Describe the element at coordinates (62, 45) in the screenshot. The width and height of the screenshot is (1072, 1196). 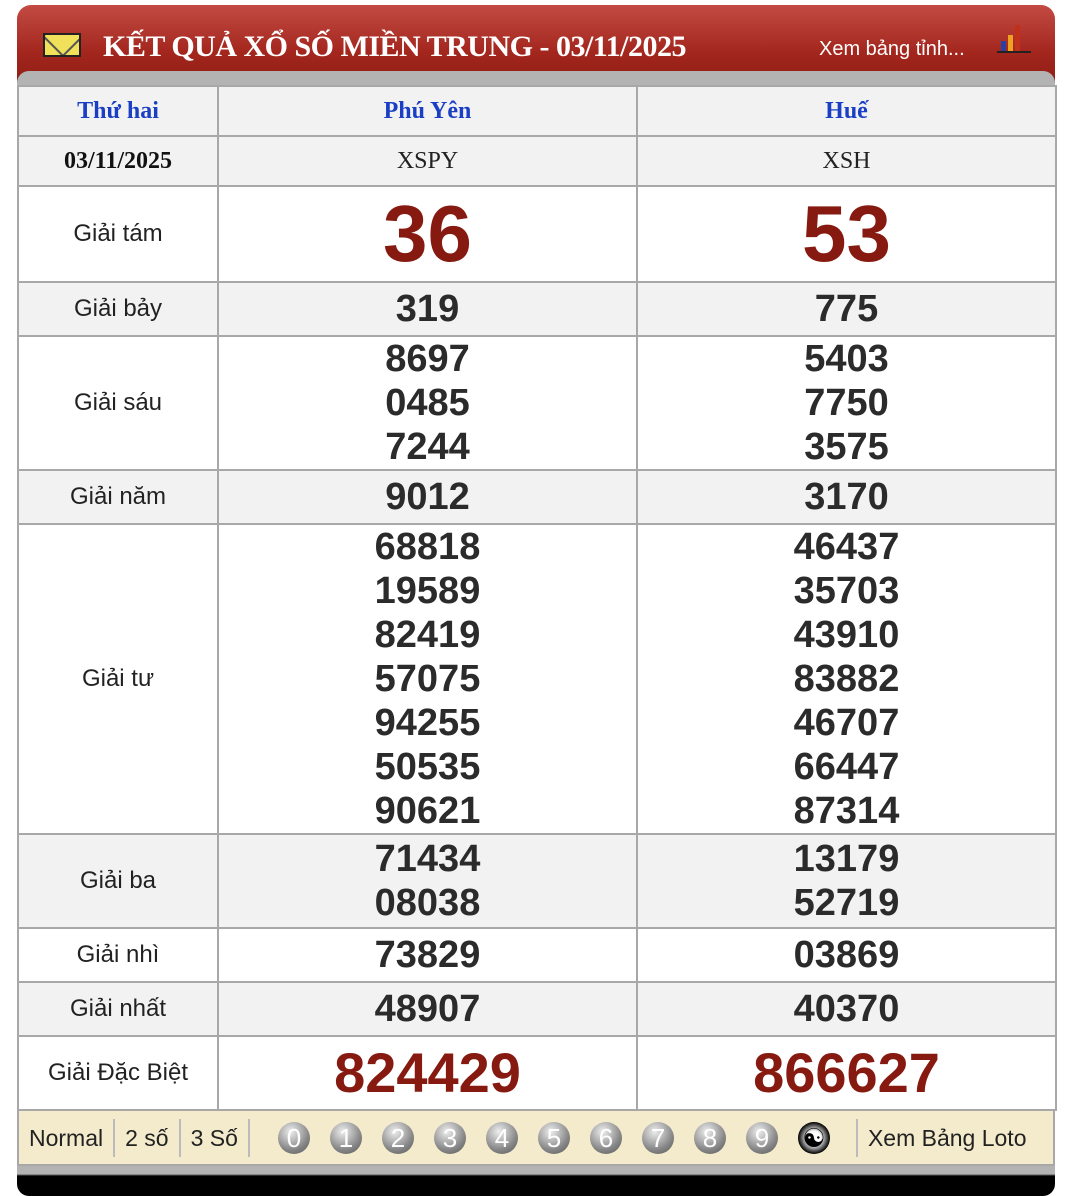
I see `envelope-icon` at that location.